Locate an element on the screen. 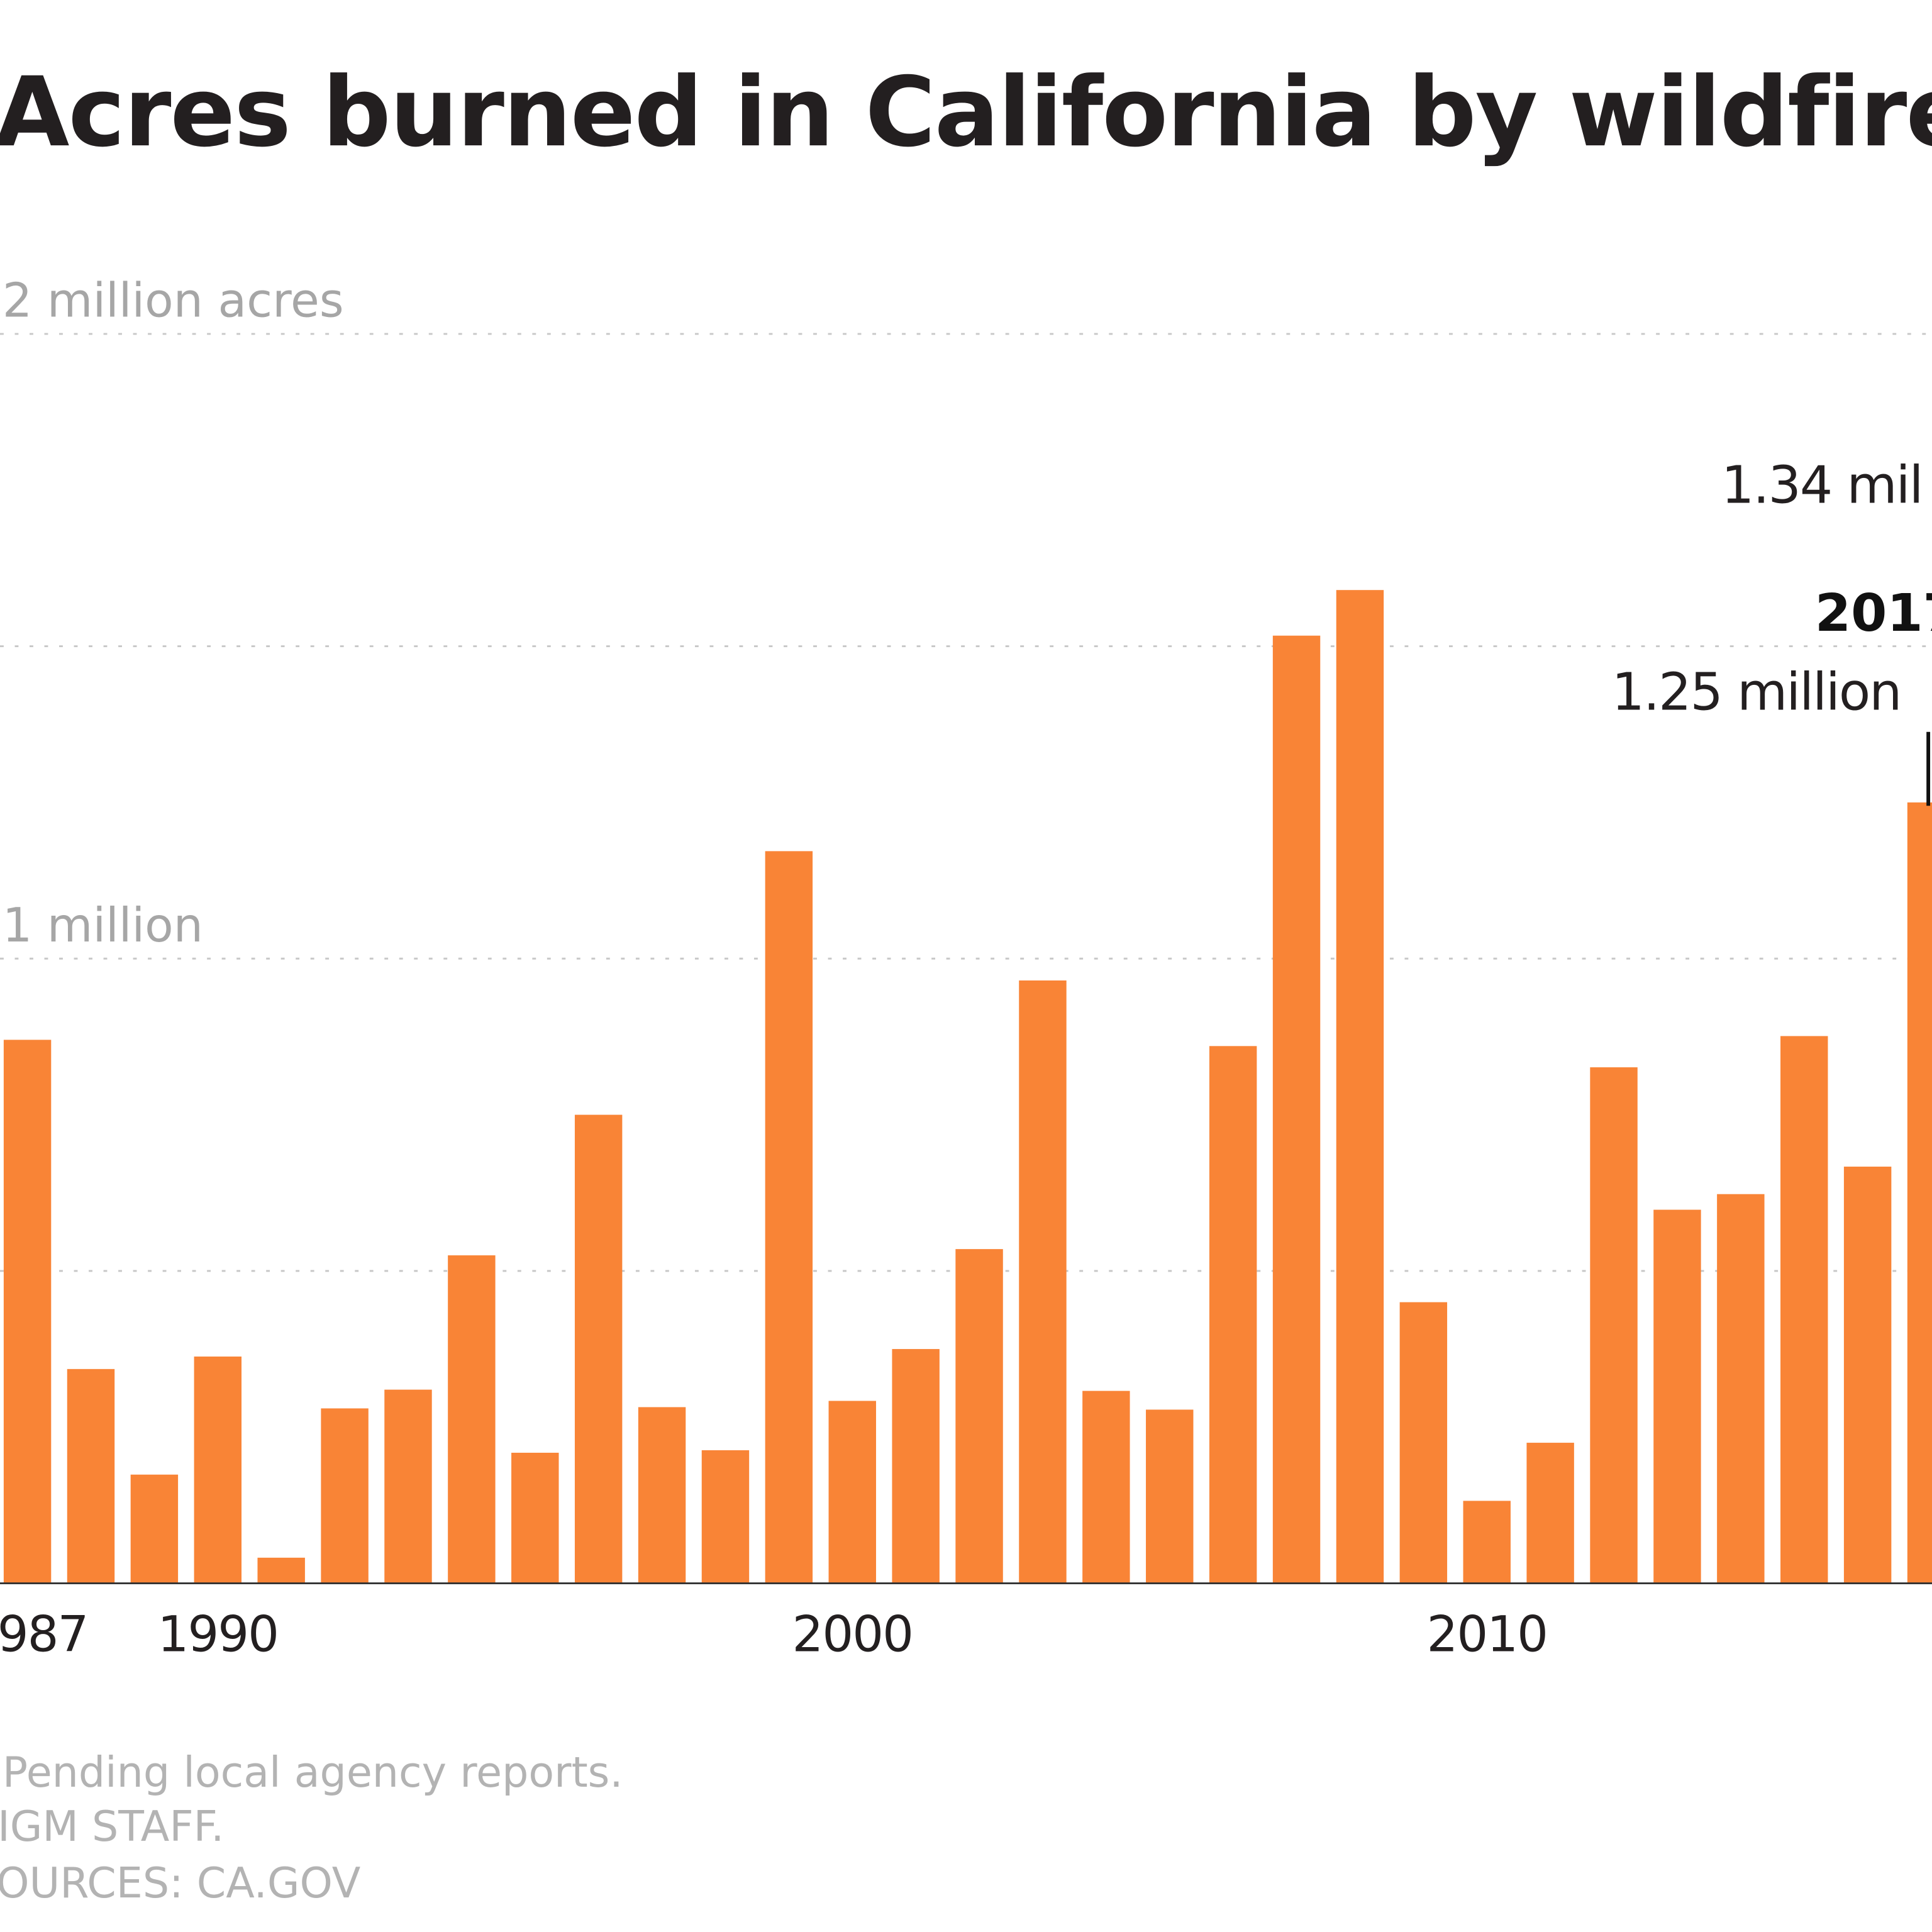  footnote-credit: IGM STAFF. is located at coordinates (112, 1826).